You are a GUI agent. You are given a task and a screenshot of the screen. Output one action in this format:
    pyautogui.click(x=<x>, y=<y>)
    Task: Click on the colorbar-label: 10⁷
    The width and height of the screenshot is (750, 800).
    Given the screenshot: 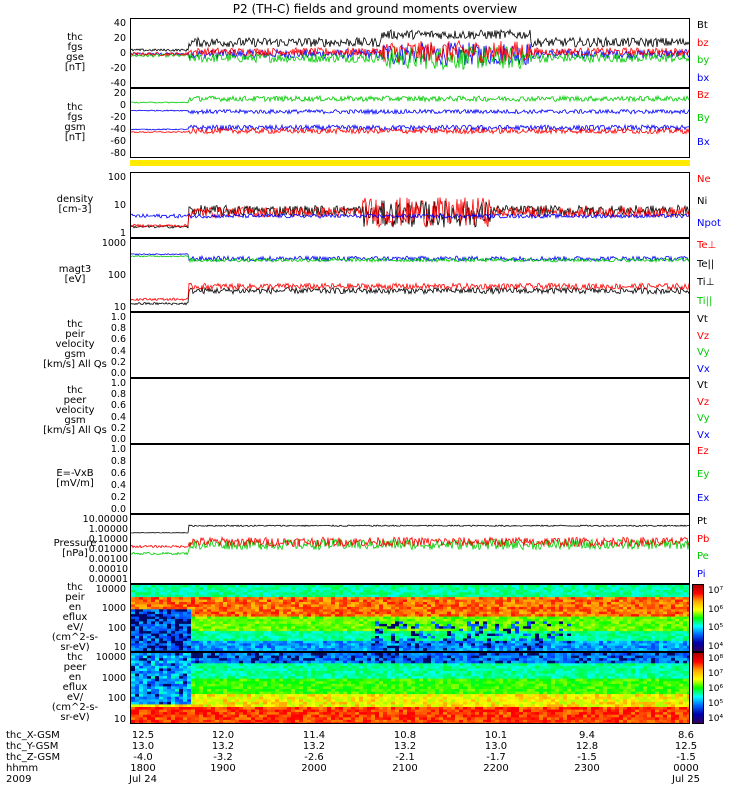 What is the action you would take?
    pyautogui.click(x=716, y=591)
    